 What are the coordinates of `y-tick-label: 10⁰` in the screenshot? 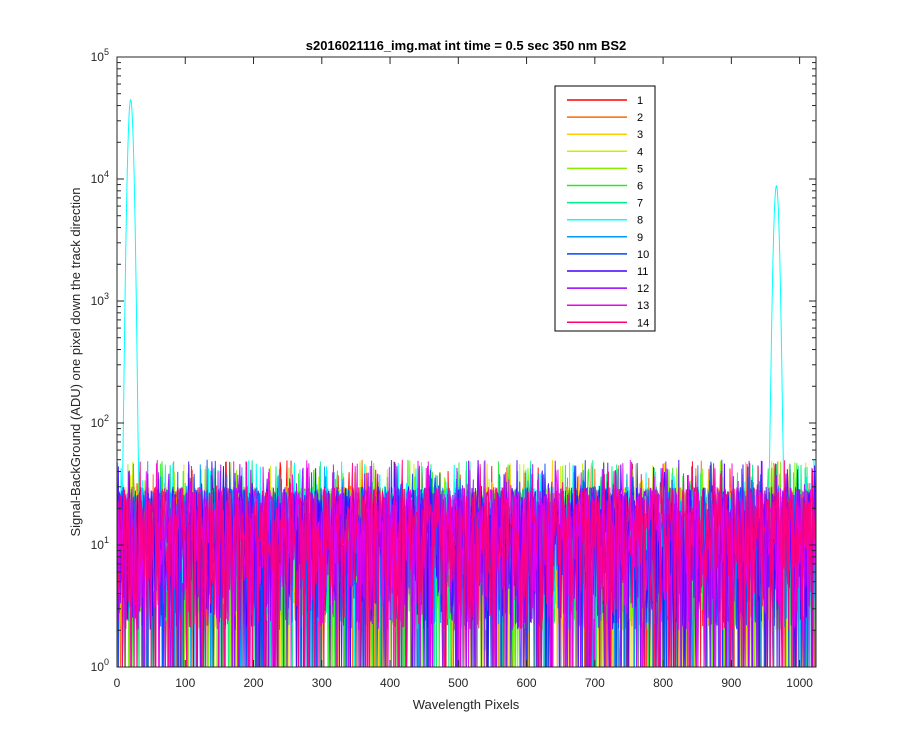 It's located at (100, 665).